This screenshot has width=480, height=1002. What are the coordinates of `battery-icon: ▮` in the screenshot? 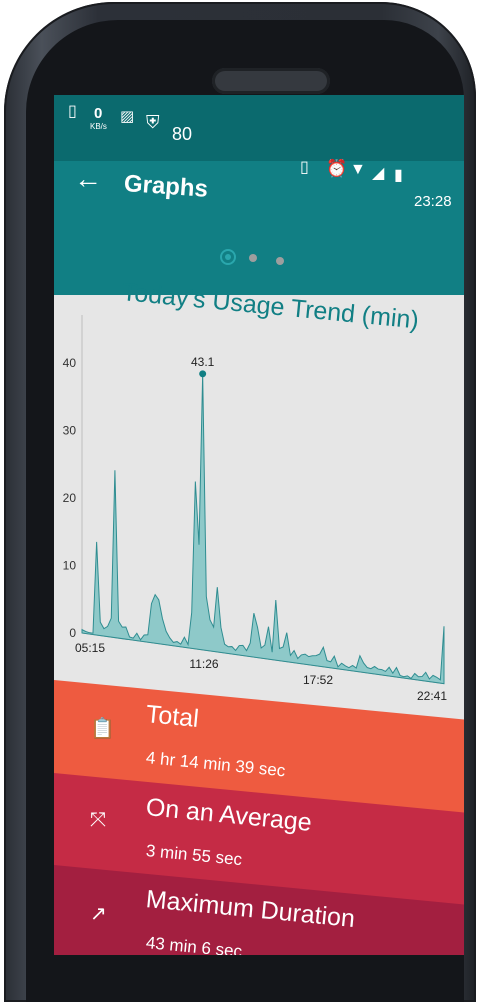 It's located at (398, 175).